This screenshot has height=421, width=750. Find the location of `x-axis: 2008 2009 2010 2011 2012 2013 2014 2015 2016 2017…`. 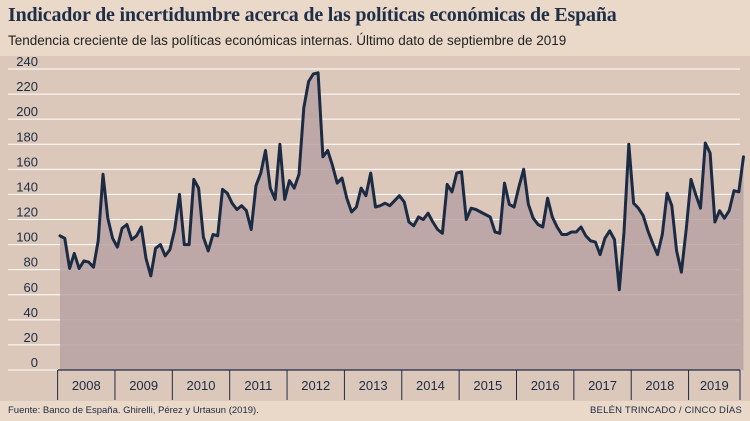

x-axis: 2008 2009 2010 2011 2012 2013 2014 2015 2016 2017… is located at coordinates (399, 384).